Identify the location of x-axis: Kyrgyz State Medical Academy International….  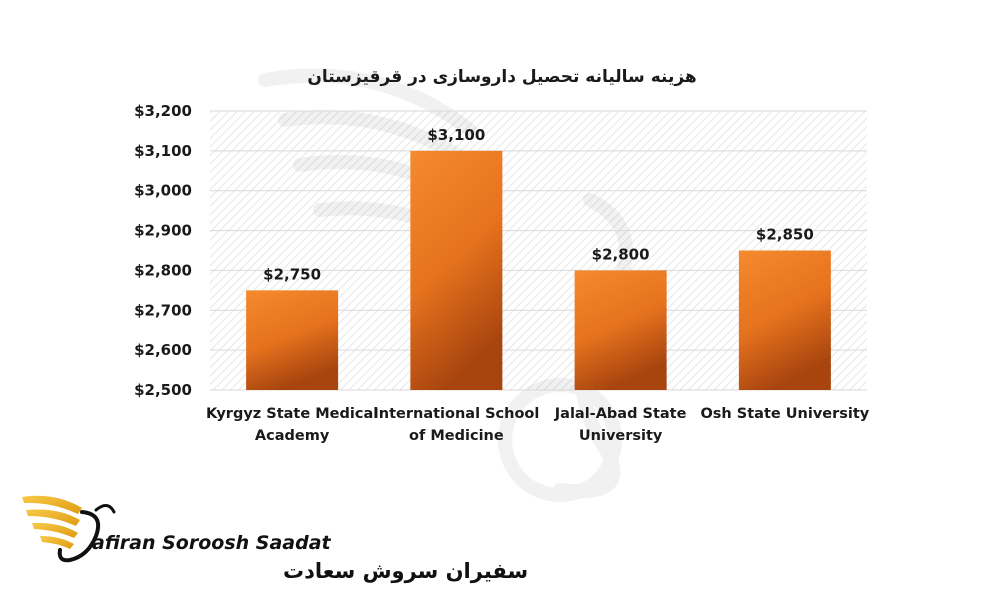
(538, 425).